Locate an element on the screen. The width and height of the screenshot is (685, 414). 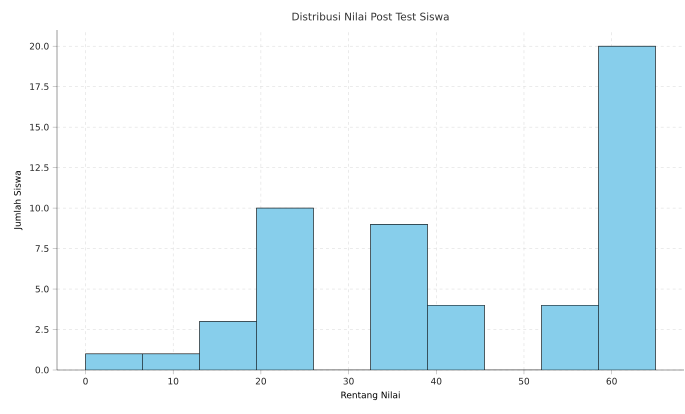
y-tick-label: 15.0 is located at coordinates (39, 127).